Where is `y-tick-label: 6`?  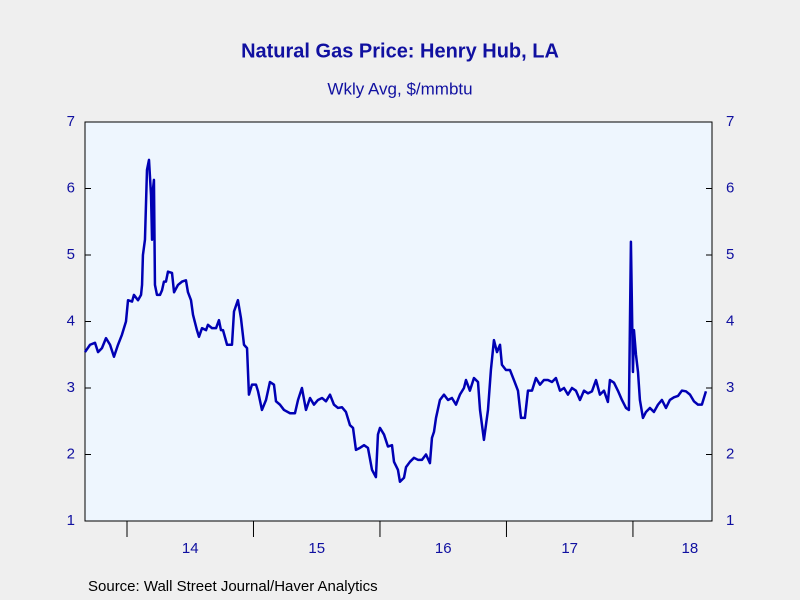
y-tick-label: 6 is located at coordinates (71, 187).